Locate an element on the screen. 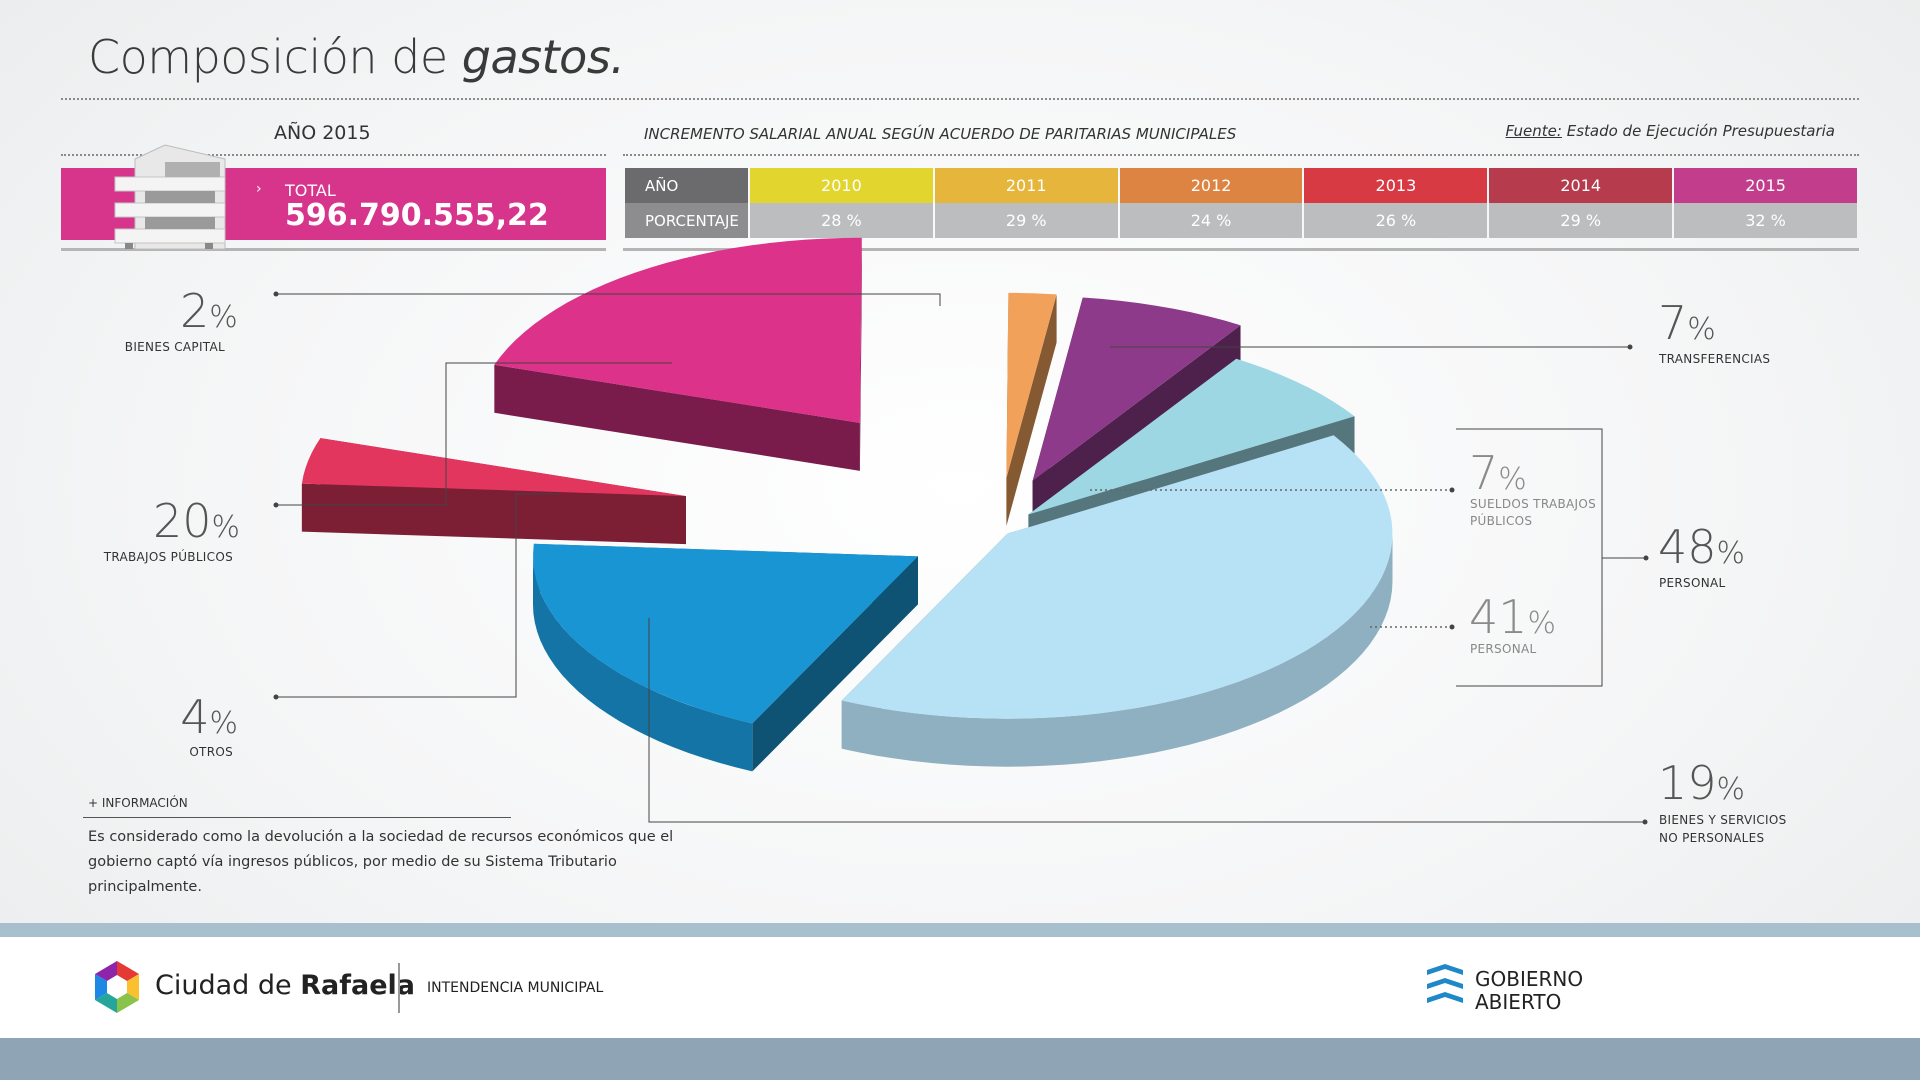 This screenshot has height=1080, width=1920. total-underline is located at coordinates (333, 249).